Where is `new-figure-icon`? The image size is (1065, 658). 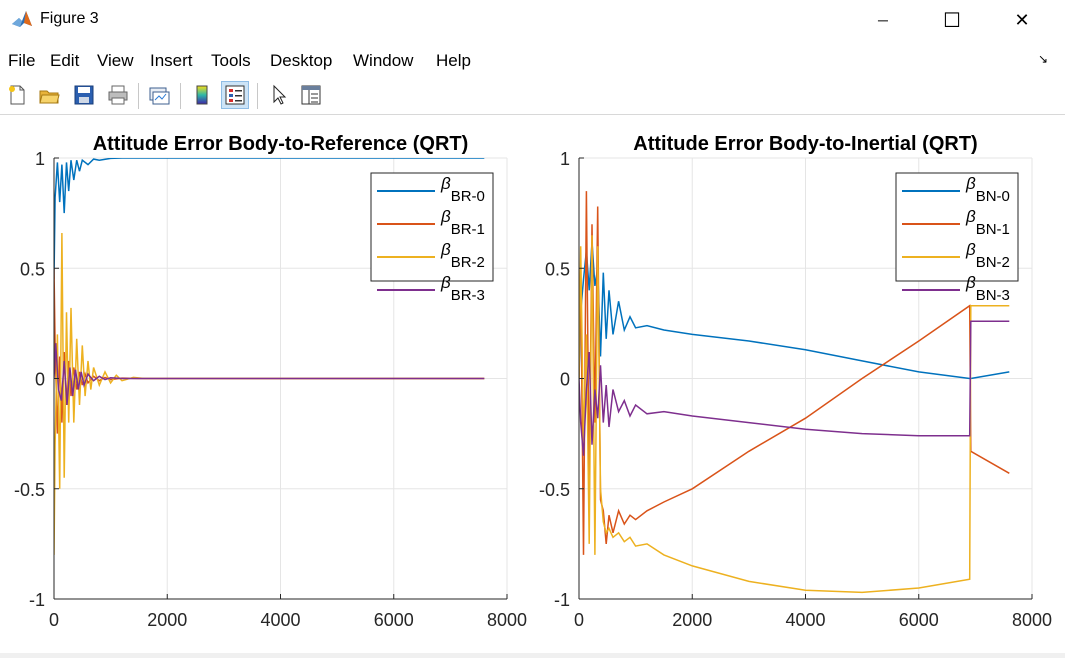 new-figure-icon is located at coordinates (17, 95).